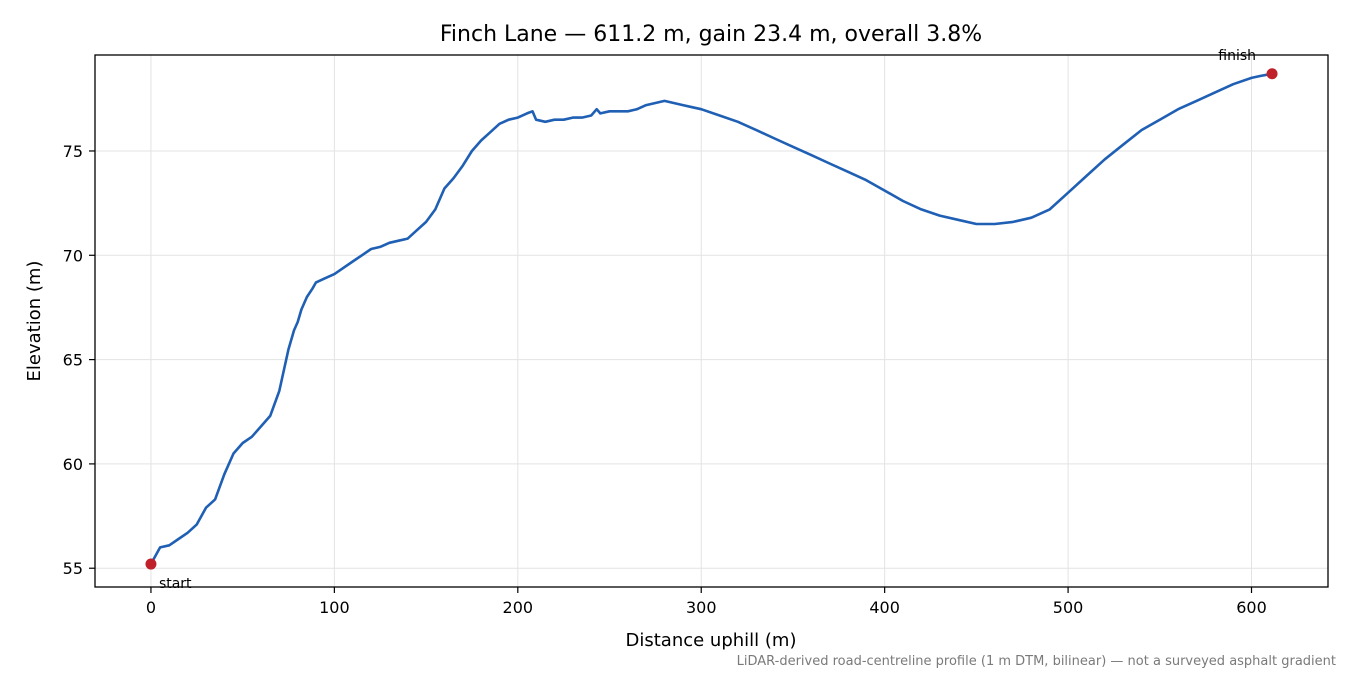 This screenshot has width=1350, height=675. What do you see at coordinates (1272, 74) in the screenshot?
I see `finish-marker` at bounding box center [1272, 74].